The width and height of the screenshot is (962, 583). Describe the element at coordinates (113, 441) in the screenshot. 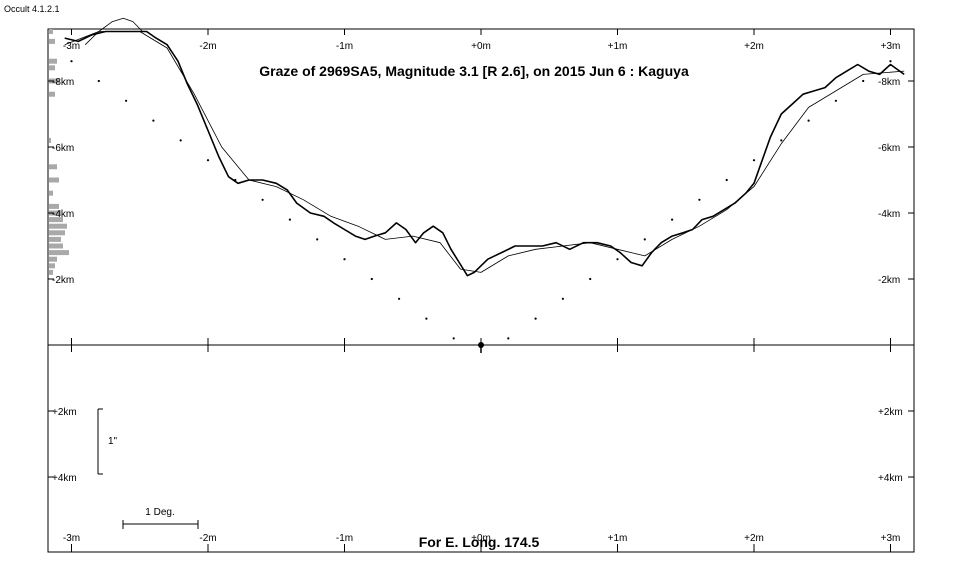

I see `arcsec-scale-label: 1"` at that location.